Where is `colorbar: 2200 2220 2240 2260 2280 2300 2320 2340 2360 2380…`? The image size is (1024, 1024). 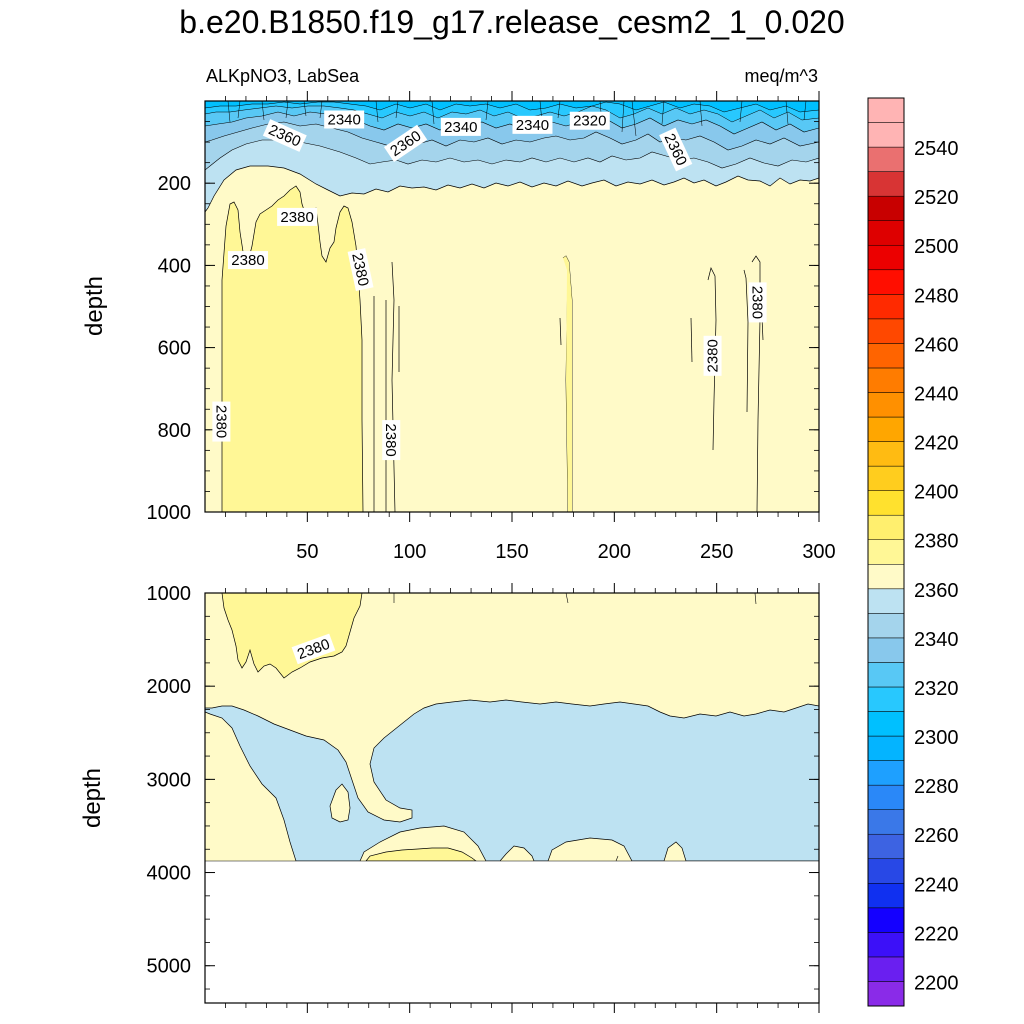 colorbar: 2200 2220 2240 2260 2280 2300 2320 2340 2360 2380… is located at coordinates (913, 552).